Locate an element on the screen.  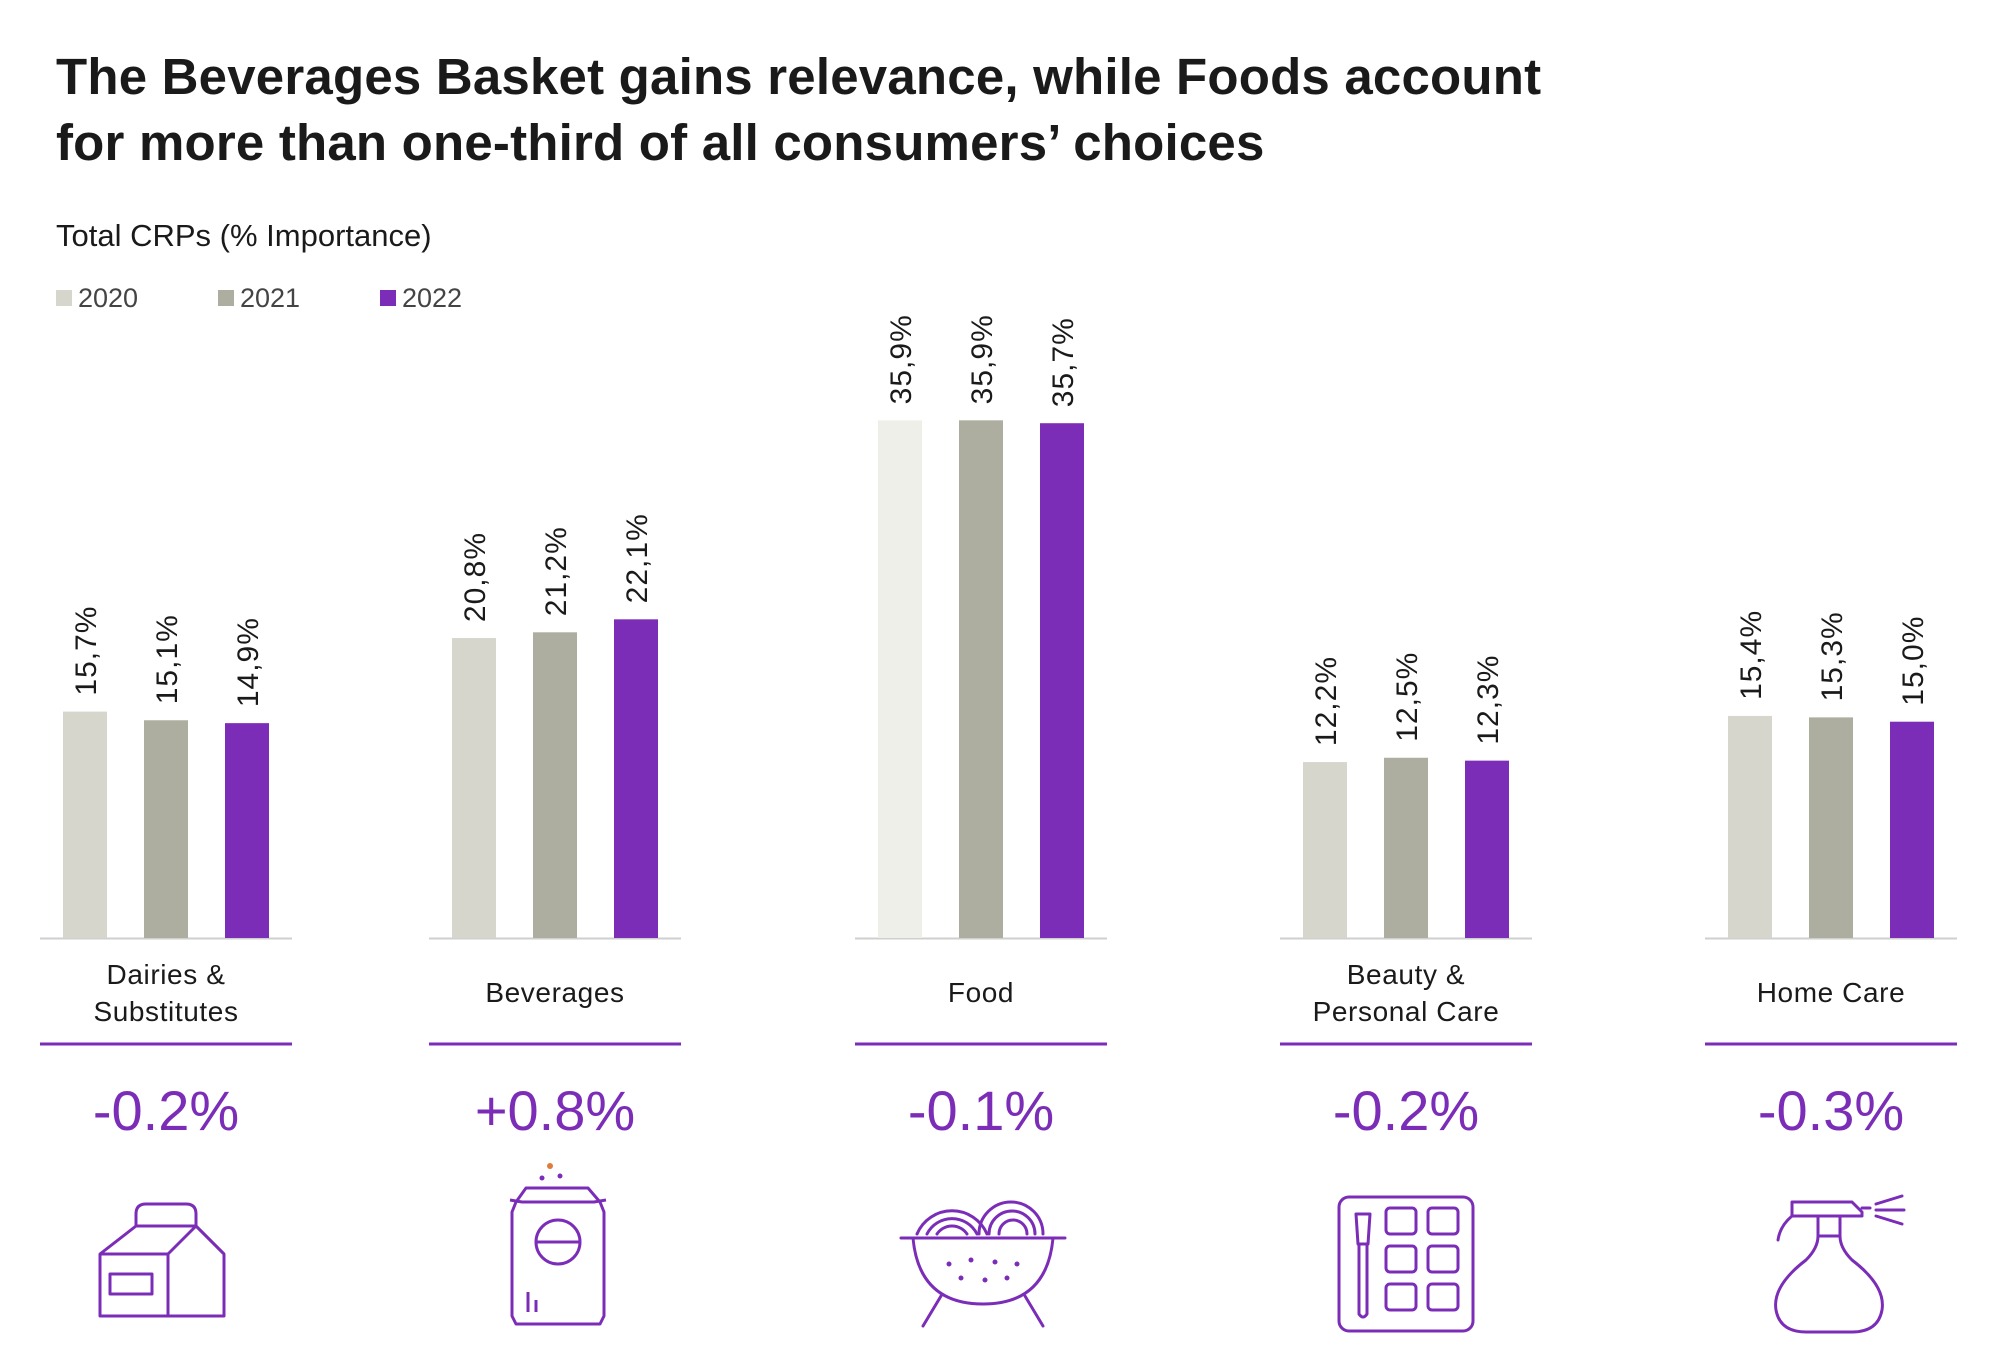
data-label-food-2022: 35,7% is located at coordinates (1063, 362).